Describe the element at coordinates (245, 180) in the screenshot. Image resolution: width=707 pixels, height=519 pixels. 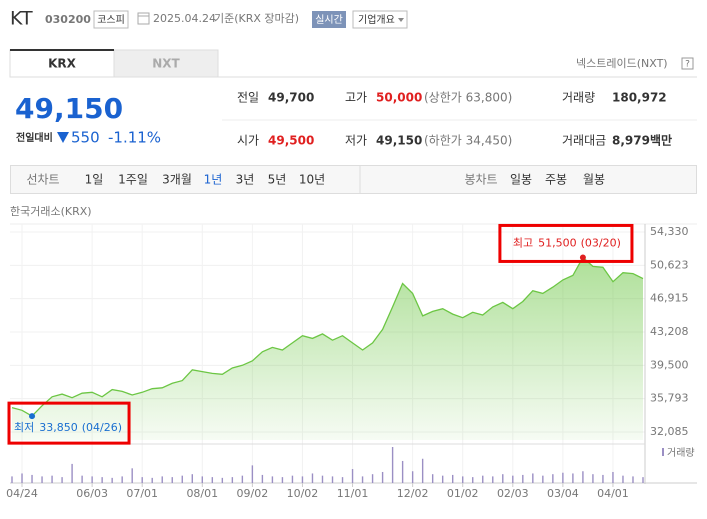
I see `period-option: 3년` at that location.